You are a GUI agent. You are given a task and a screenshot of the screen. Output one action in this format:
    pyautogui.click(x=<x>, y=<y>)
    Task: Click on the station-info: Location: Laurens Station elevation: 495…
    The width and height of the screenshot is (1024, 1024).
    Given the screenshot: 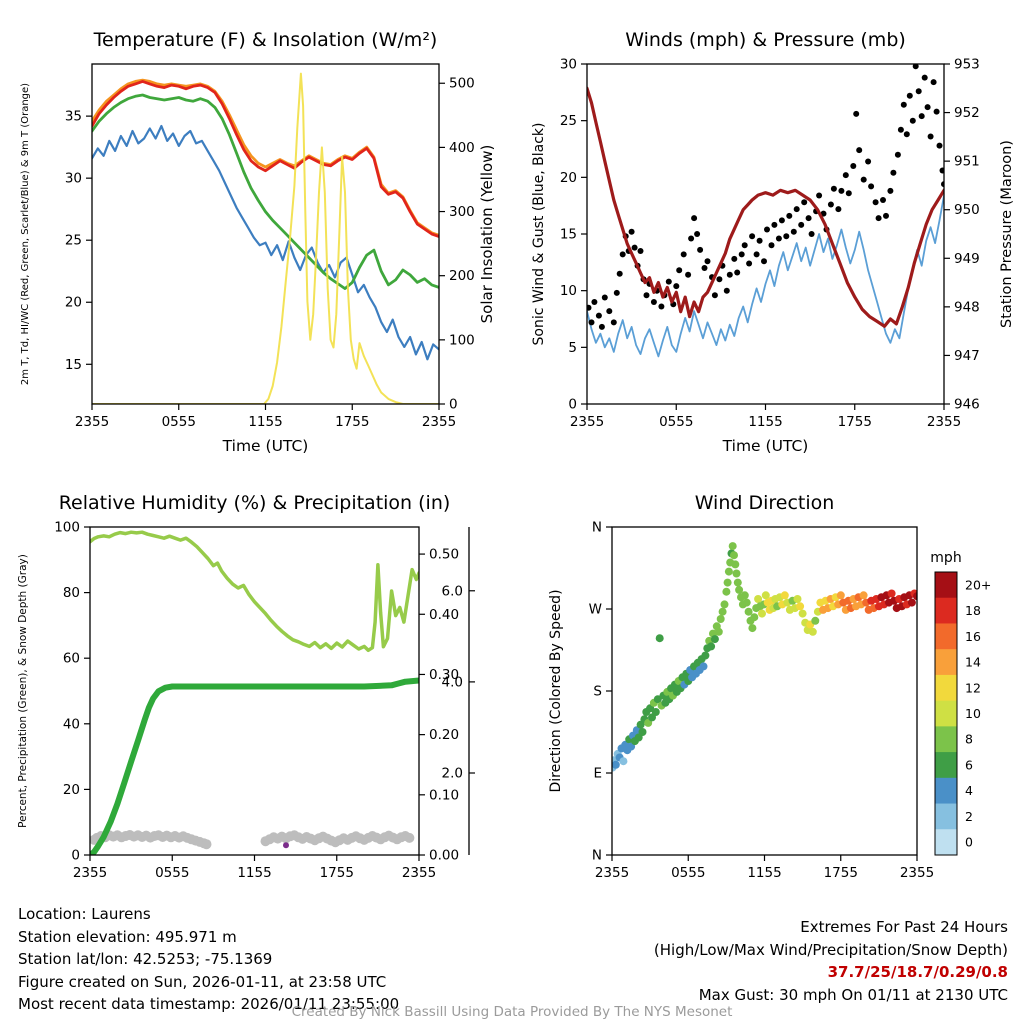 What is the action you would take?
    pyautogui.click(x=208, y=959)
    